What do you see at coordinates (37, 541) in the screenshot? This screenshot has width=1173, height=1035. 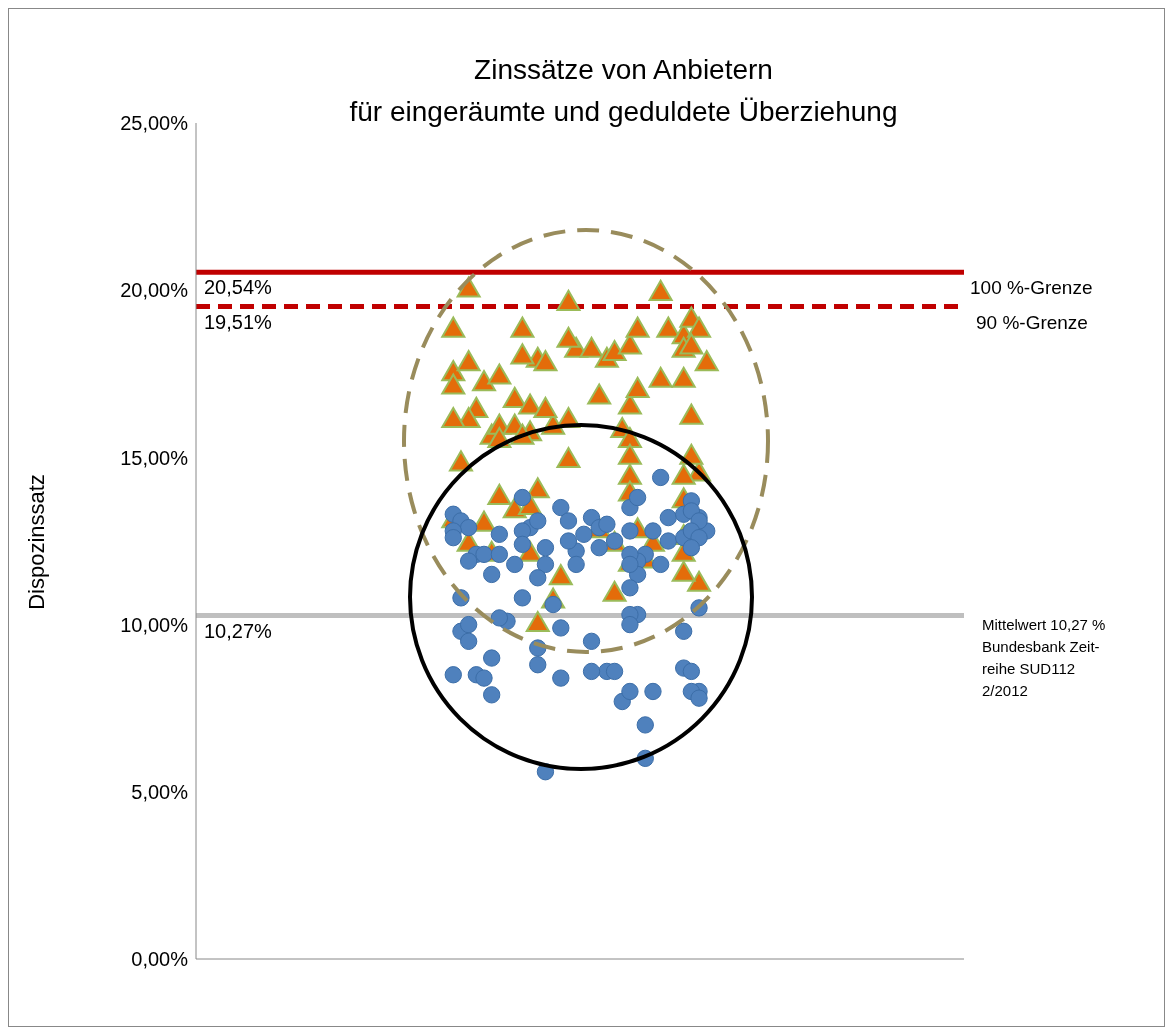 I see `y-axis-title: Dispozinssatz` at bounding box center [37, 541].